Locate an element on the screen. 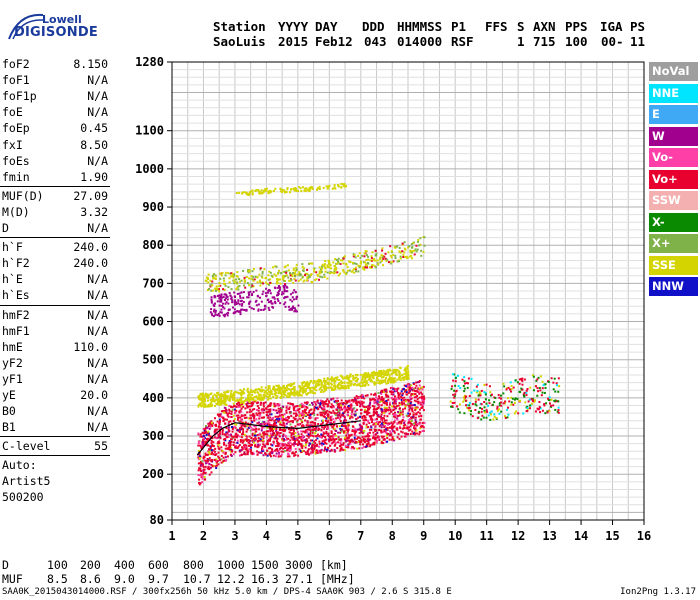  param-name: hmF1 is located at coordinates (16, 330).